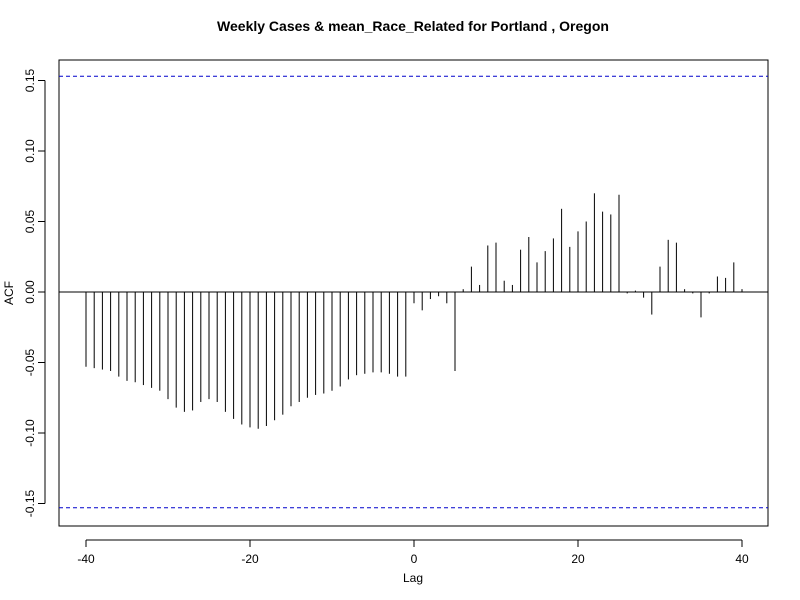  I want to click on x-tick-label: 40, so click(742, 559).